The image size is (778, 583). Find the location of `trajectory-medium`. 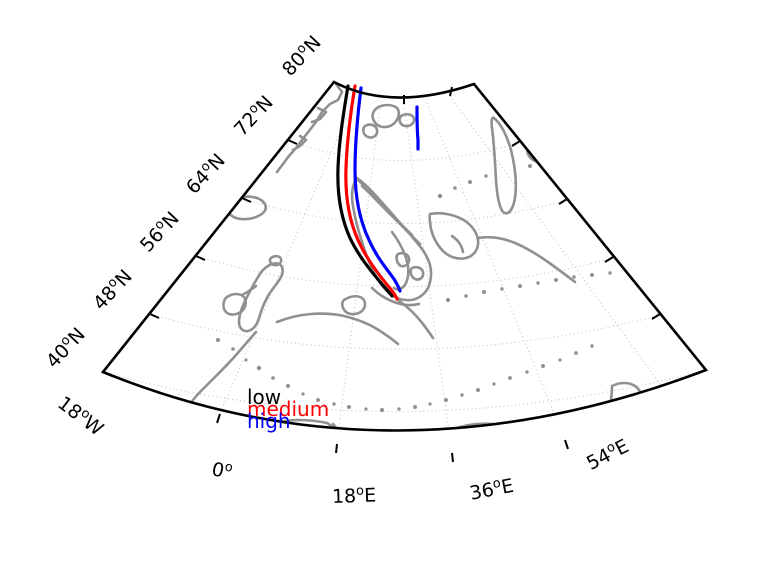

trajectory-medium is located at coordinates (371, 192).